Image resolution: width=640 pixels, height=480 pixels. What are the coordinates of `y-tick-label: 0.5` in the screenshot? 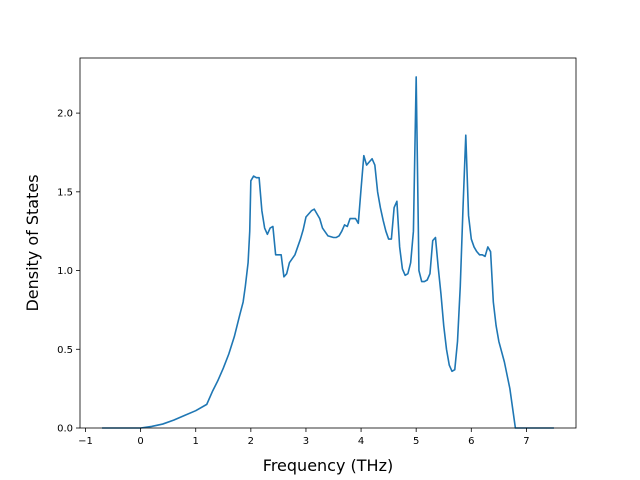 It's located at (65, 350).